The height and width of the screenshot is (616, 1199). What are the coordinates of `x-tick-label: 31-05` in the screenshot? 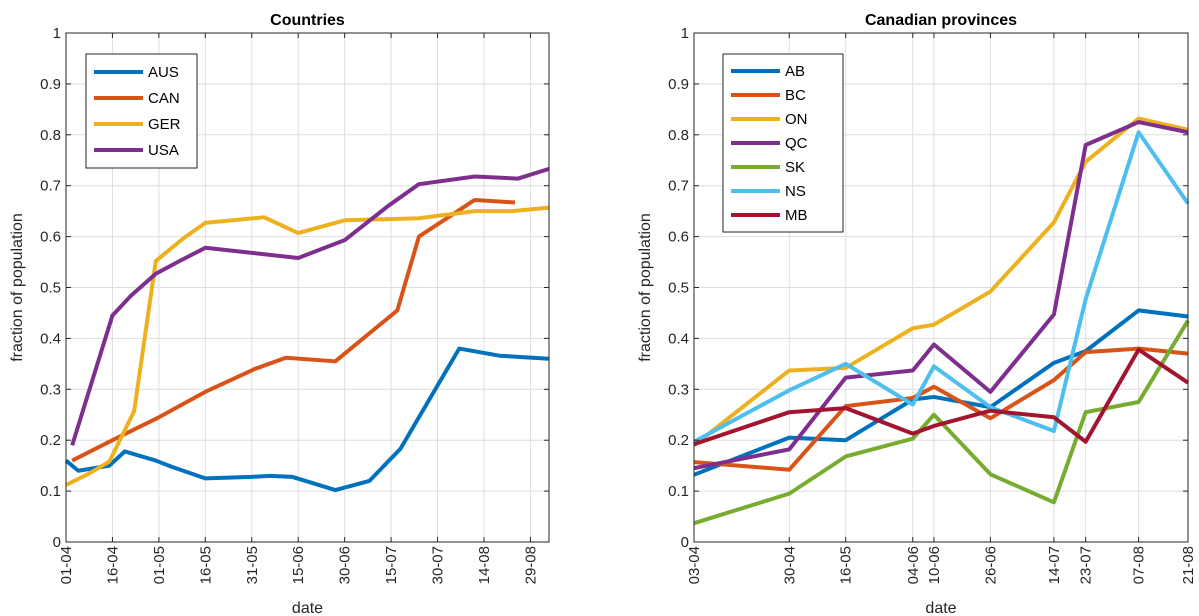 It's located at (252, 565).